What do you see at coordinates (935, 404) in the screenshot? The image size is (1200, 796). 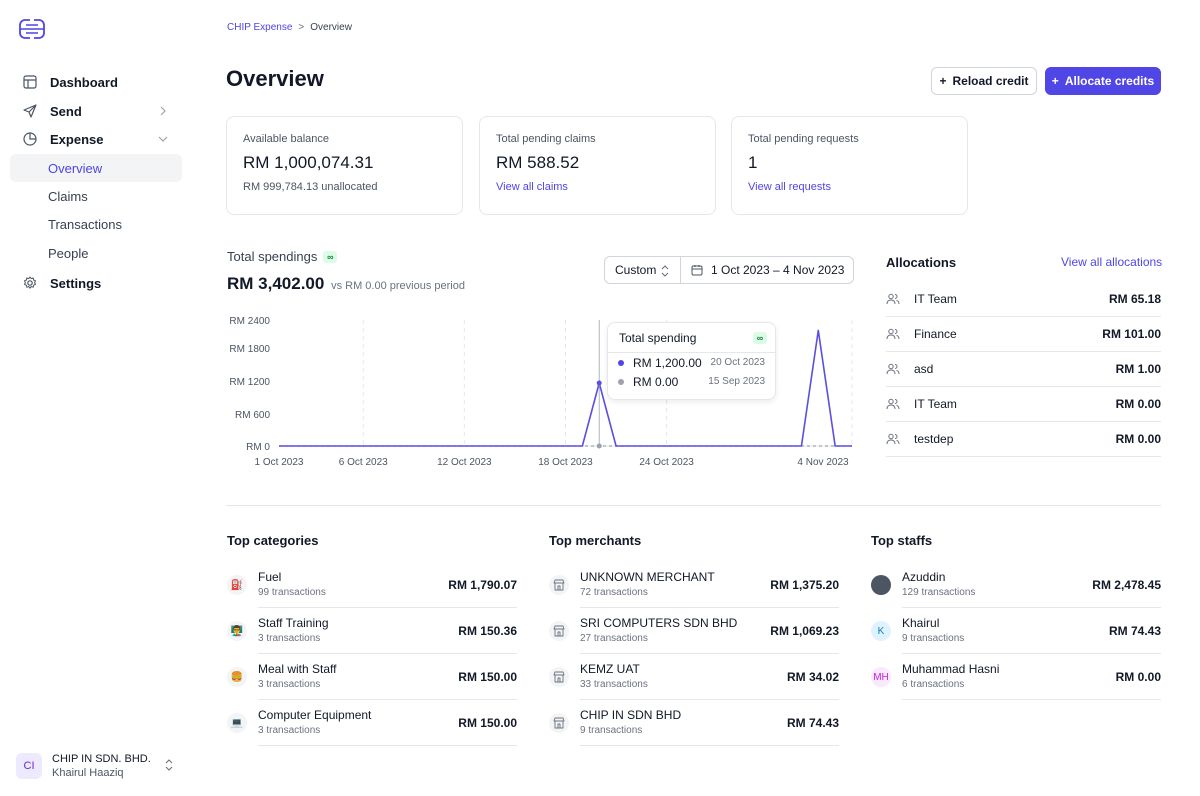 I see `allocation-name: IT Team` at bounding box center [935, 404].